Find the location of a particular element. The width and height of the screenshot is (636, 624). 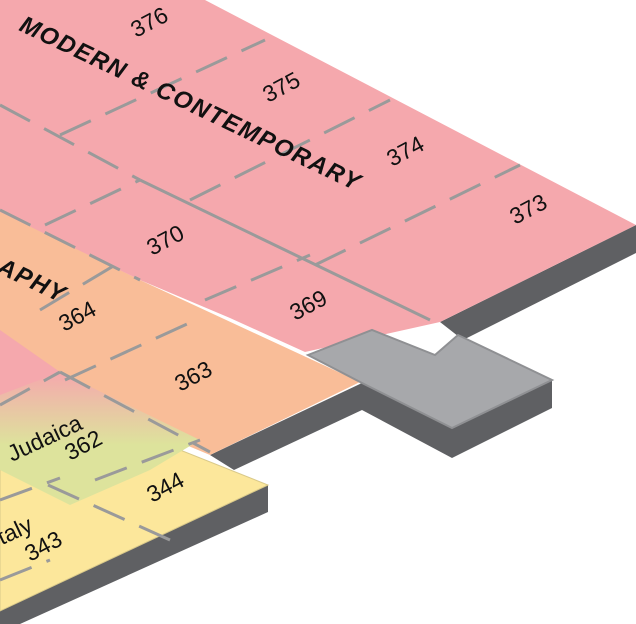

service-area is located at coordinates (430, 379).